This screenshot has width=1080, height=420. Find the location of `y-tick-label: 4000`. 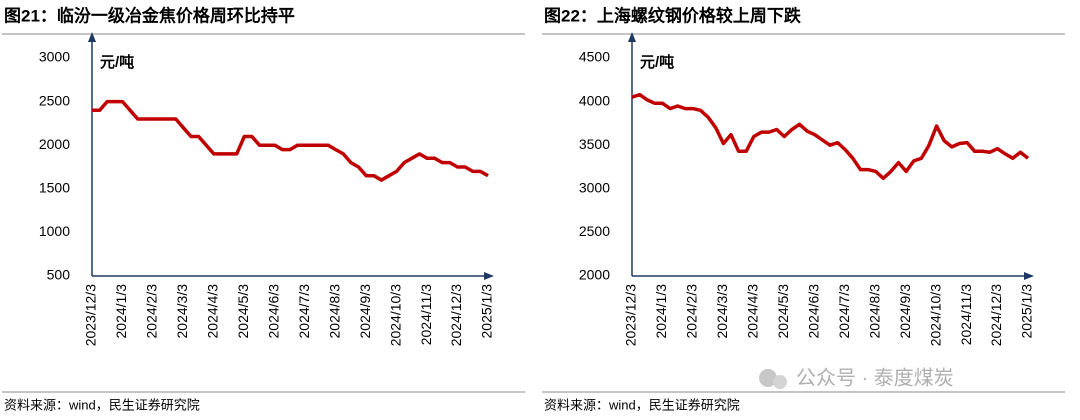

y-tick-label: 4000 is located at coordinates (594, 100).